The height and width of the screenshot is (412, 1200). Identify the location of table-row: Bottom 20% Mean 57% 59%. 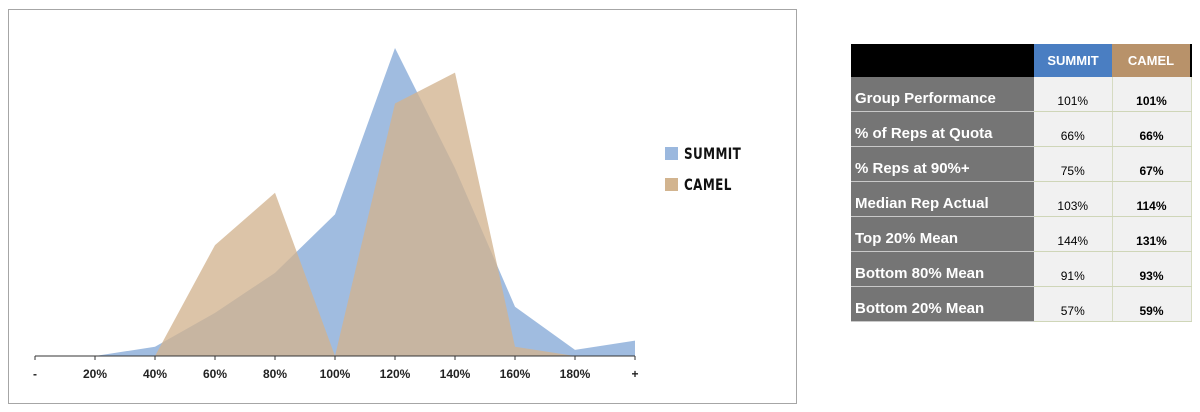
(1021, 304).